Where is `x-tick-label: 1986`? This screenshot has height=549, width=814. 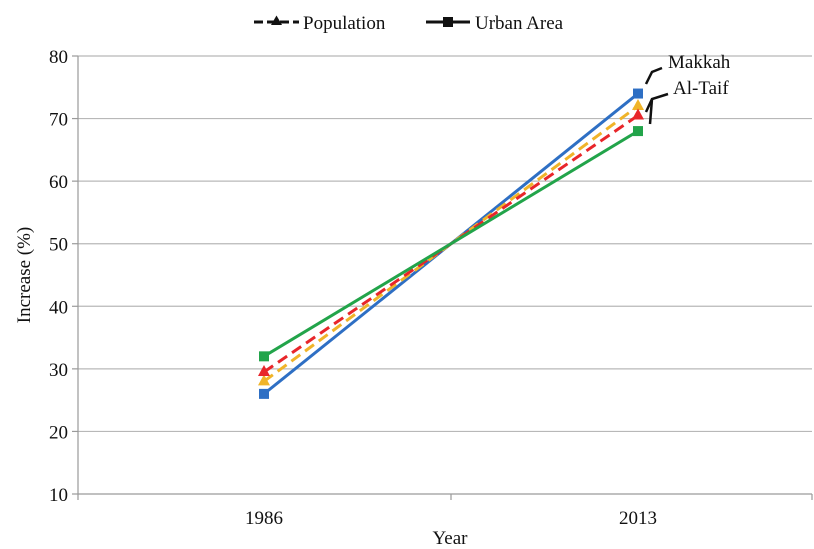 x-tick-label: 1986 is located at coordinates (264, 518).